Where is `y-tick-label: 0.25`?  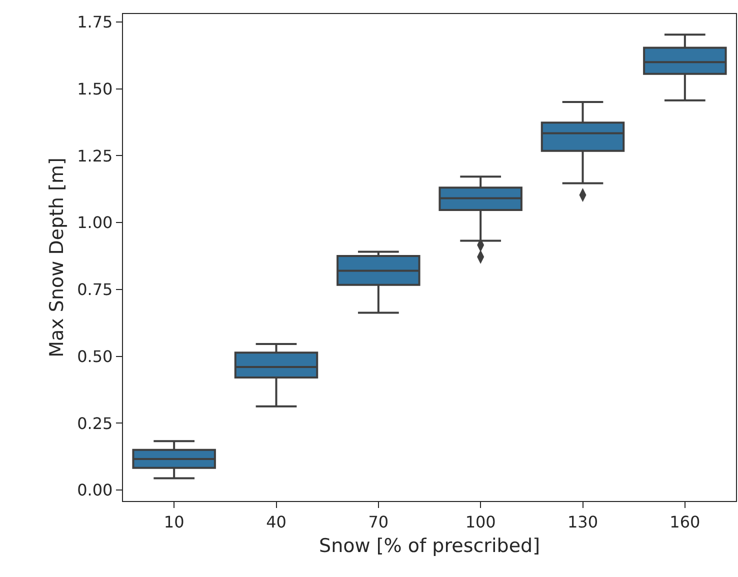 y-tick-label: 0.25 is located at coordinates (95, 423).